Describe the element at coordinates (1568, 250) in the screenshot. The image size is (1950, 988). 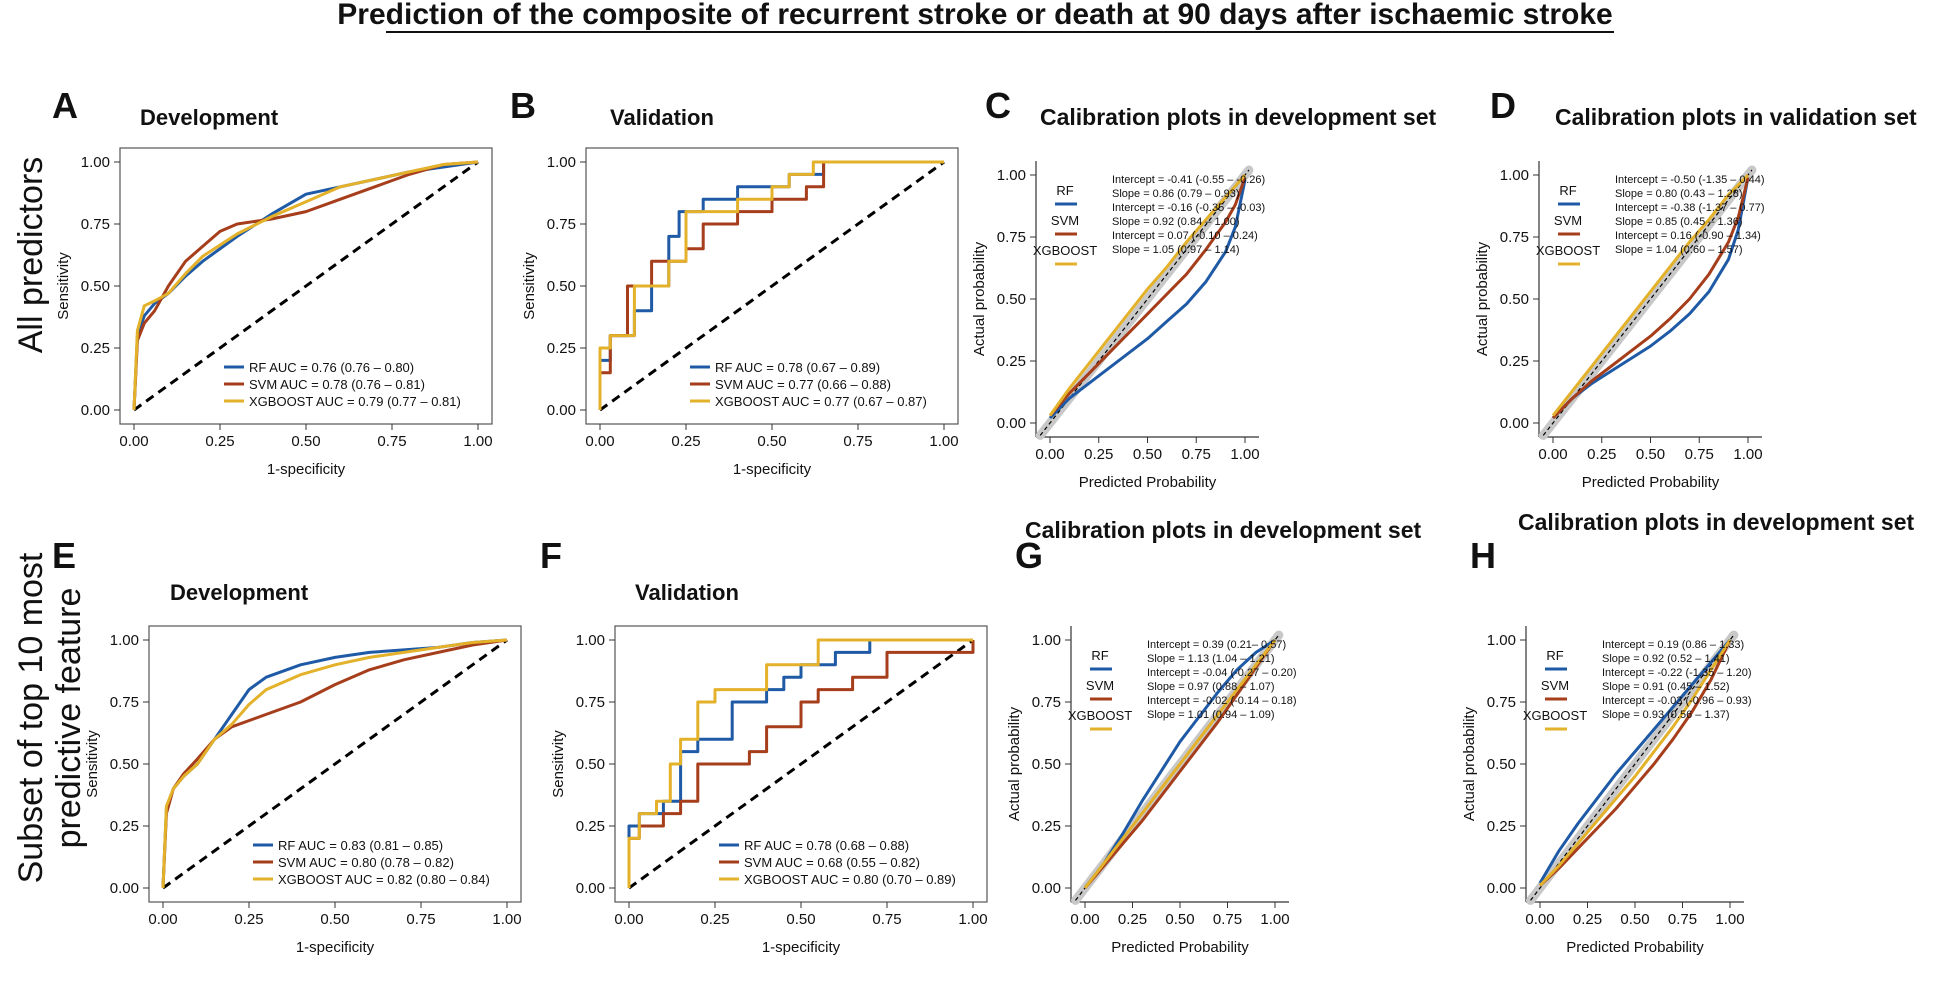
I see `panel-d-legend-name-xgboost: XGBOOST` at that location.